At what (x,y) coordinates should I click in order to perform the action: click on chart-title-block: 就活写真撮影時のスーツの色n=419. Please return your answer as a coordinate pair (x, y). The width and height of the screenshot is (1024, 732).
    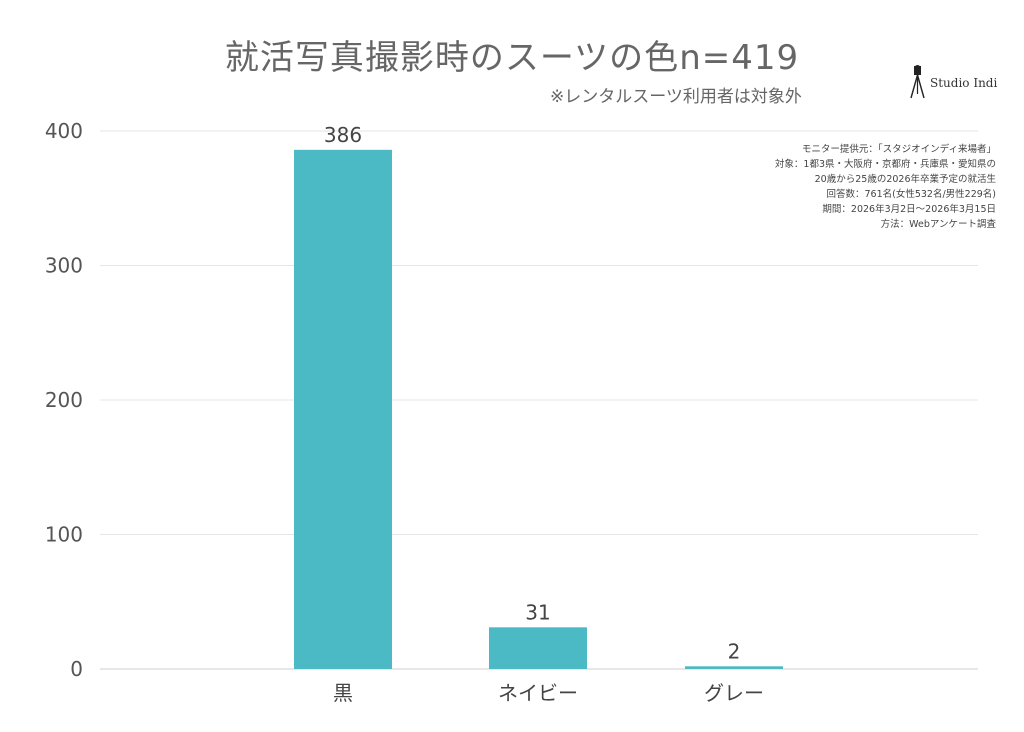
    Looking at the image, I should click on (512, 54).